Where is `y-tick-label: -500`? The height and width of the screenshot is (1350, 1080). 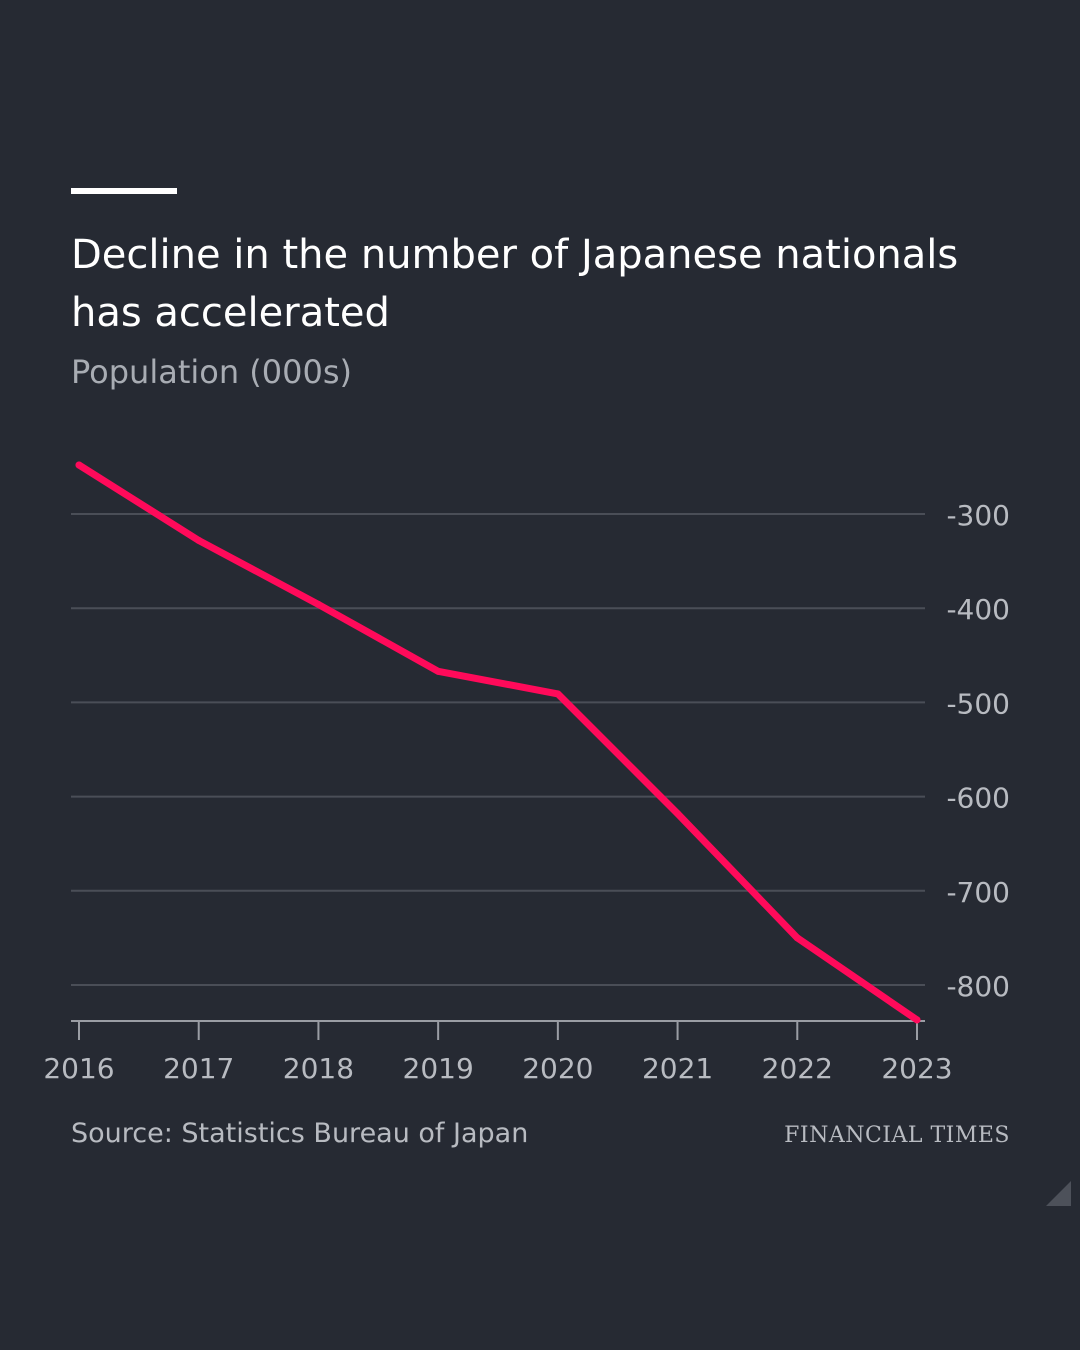
y-tick-label: -500 is located at coordinates (978, 703).